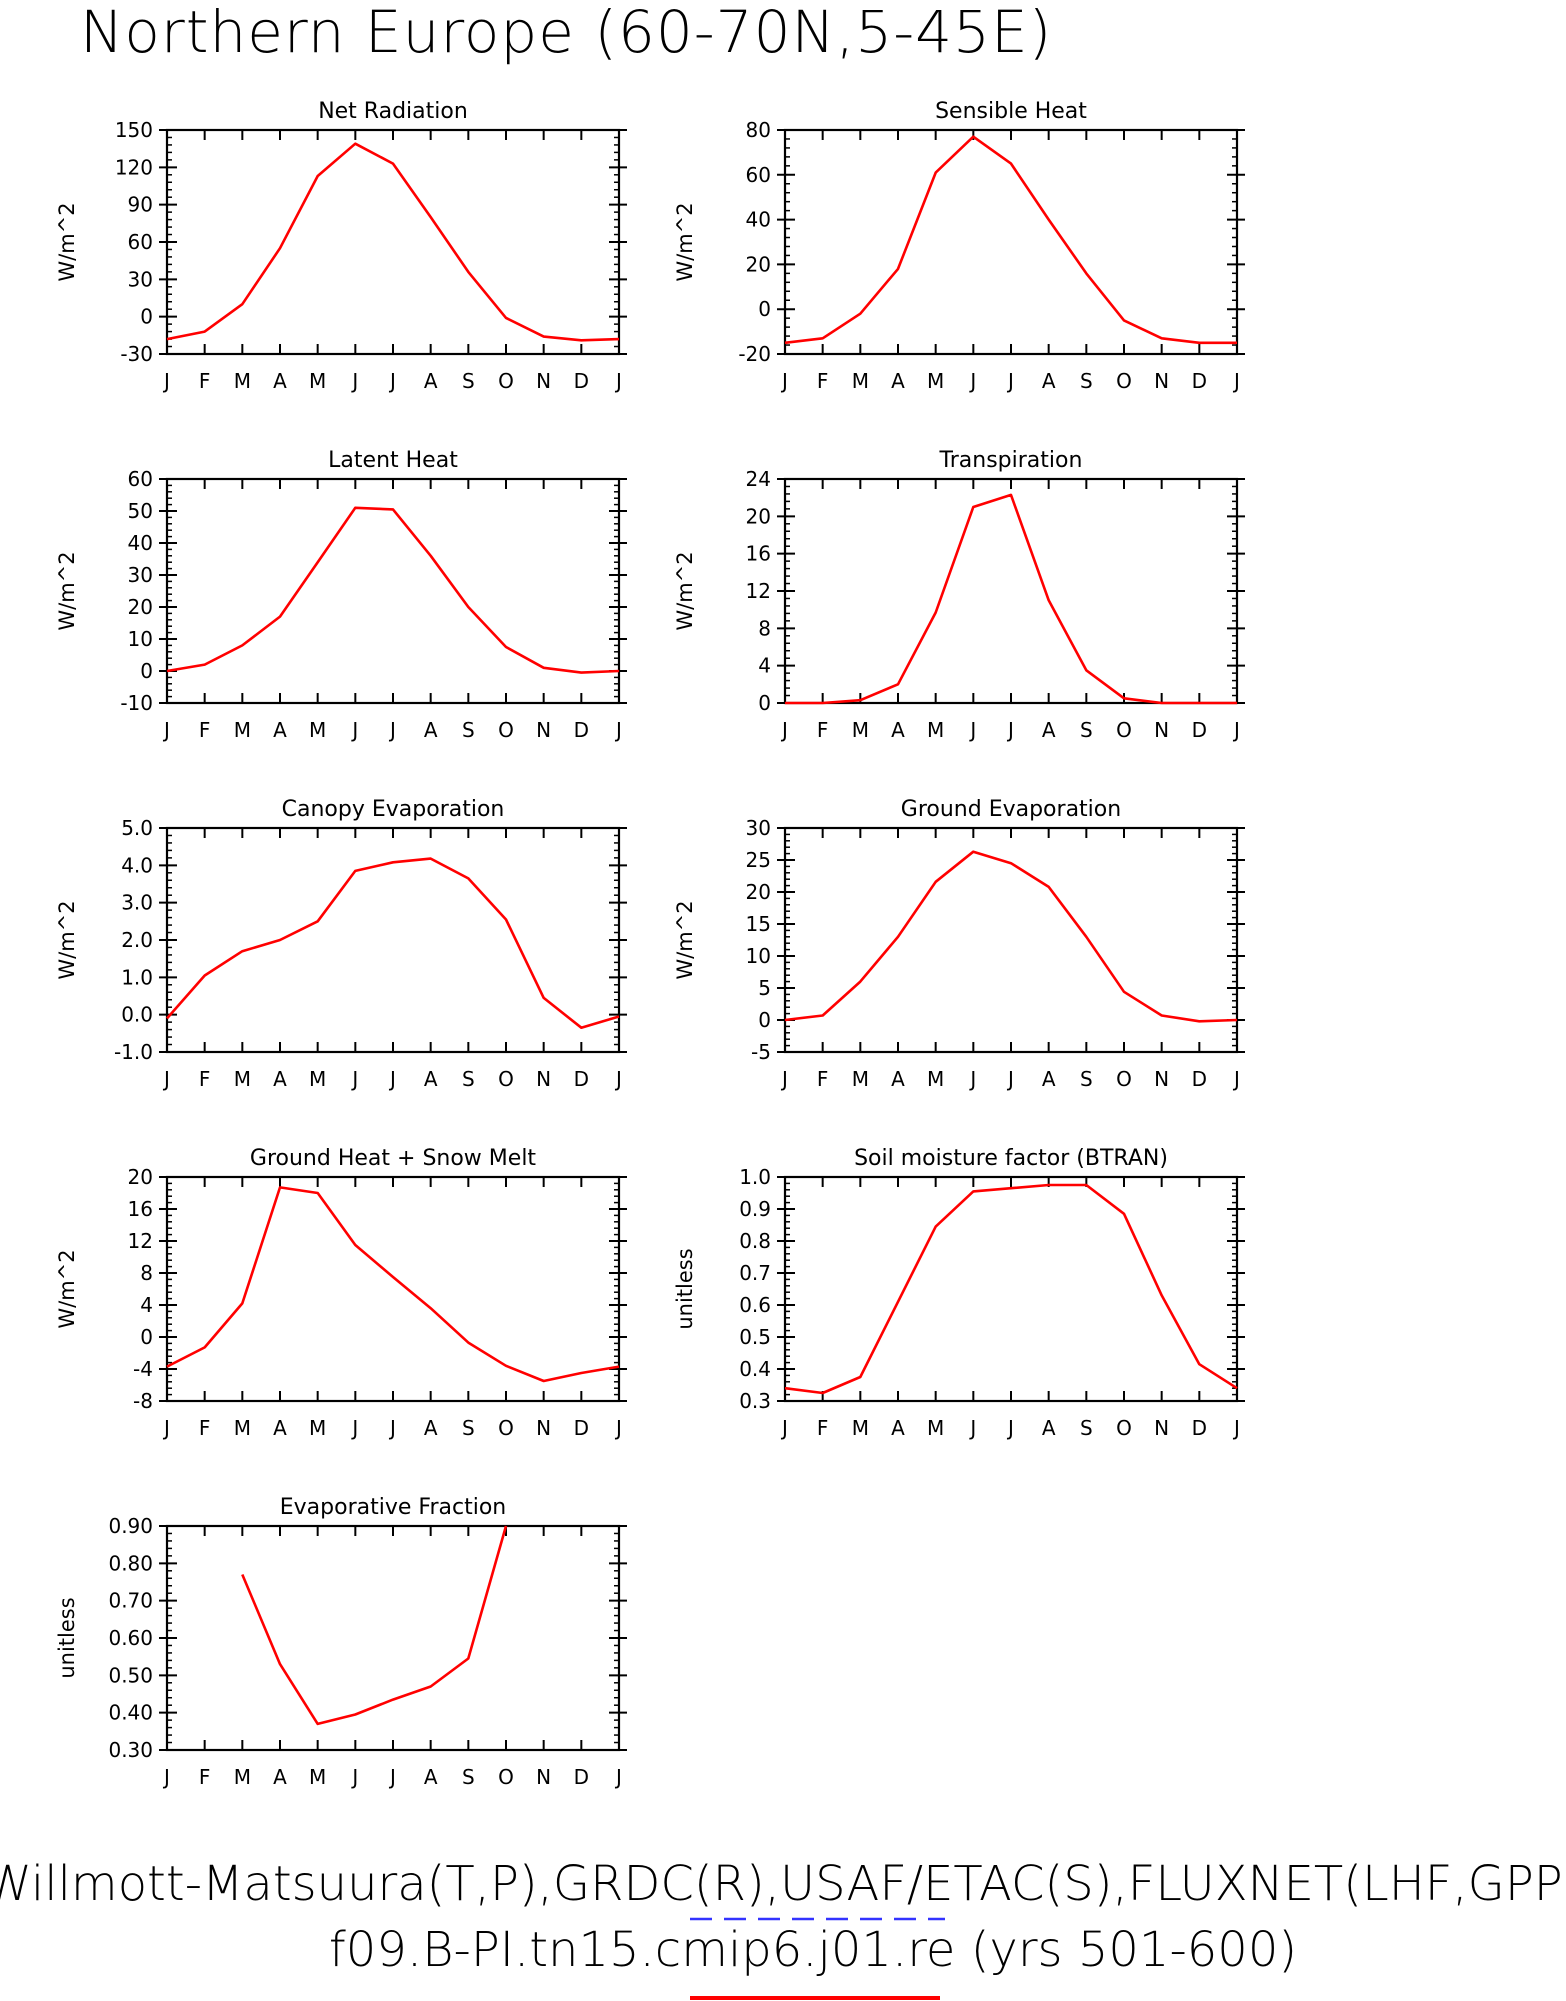 This screenshot has width=1566, height=2001. Describe the element at coordinates (755, 1209) in the screenshot. I see `y-tick-label: 0.9` at that location.